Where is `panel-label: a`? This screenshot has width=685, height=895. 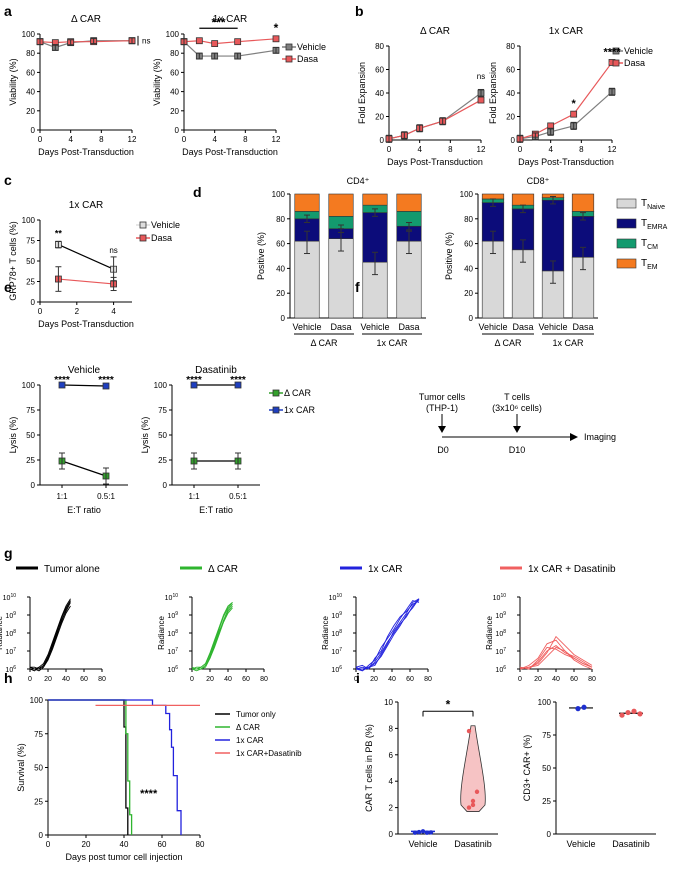 panel-label: a is located at coordinates (8, 11).